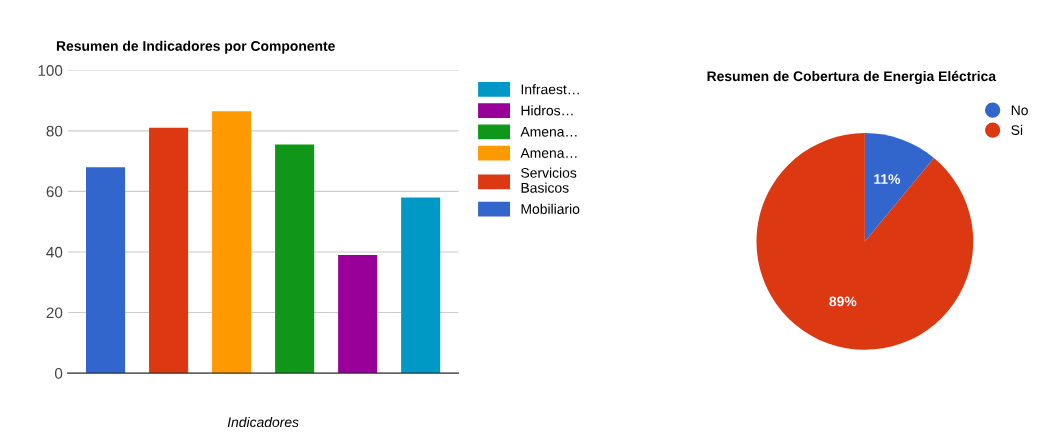 Image resolution: width=1042 pixels, height=439 pixels. I want to click on legend-label: Mobiliario, so click(550, 208).